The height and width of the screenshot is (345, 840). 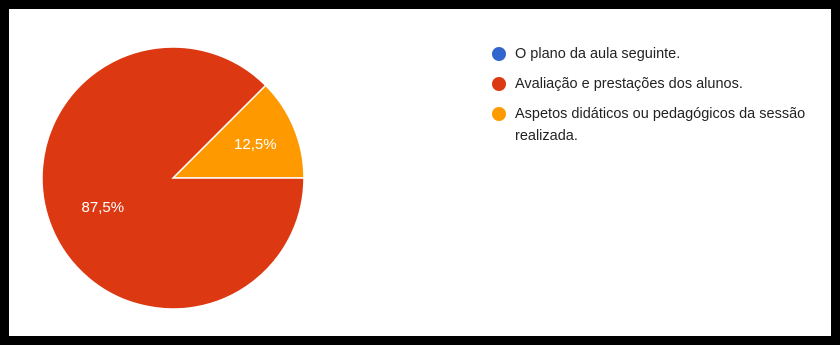 What do you see at coordinates (598, 54) in the screenshot?
I see `legend-label: O plano da aula seguinte.` at bounding box center [598, 54].